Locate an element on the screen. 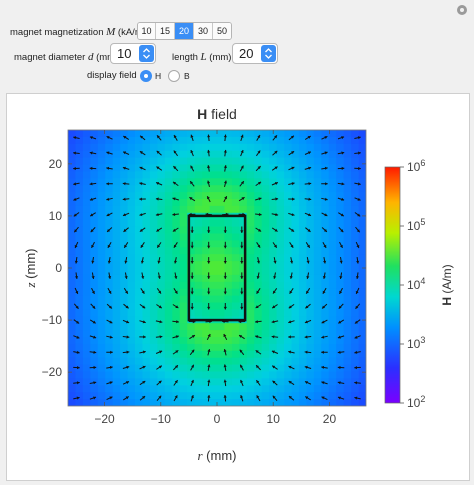 This screenshot has width=474, height=485. colorbar-tick-label: 10⁵ is located at coordinates (416, 225).